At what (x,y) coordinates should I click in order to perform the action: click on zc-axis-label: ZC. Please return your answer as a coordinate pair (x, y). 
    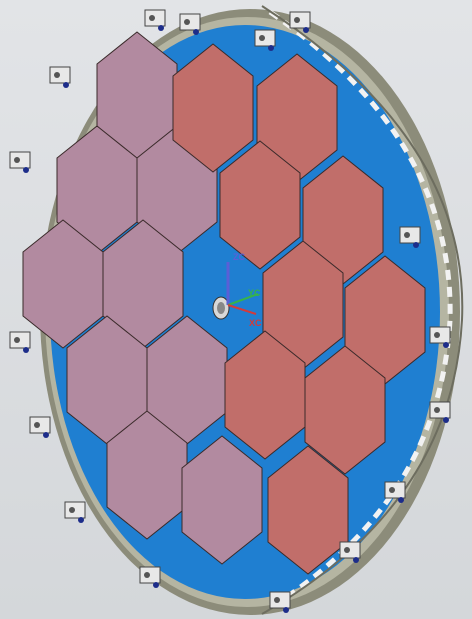
    Looking at the image, I should click on (239, 257).